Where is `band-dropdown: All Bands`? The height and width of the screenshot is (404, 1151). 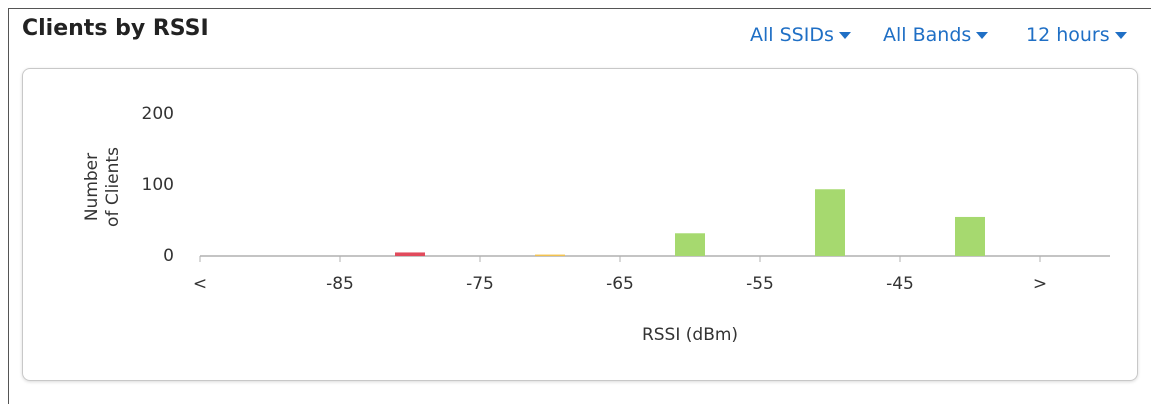
band-dropdown: All Bands is located at coordinates (936, 35).